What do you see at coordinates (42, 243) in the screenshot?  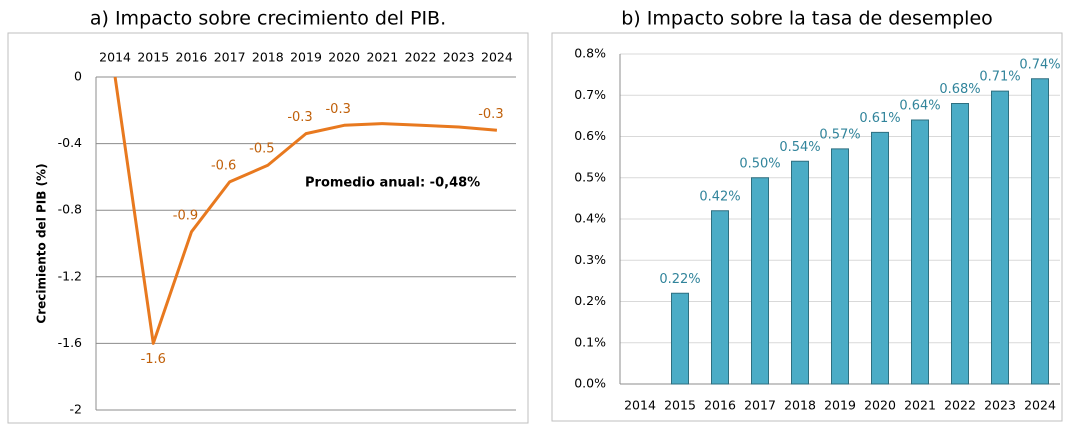 I see `y-axis-label: Crecimiento del PIB (%)` at bounding box center [42, 243].